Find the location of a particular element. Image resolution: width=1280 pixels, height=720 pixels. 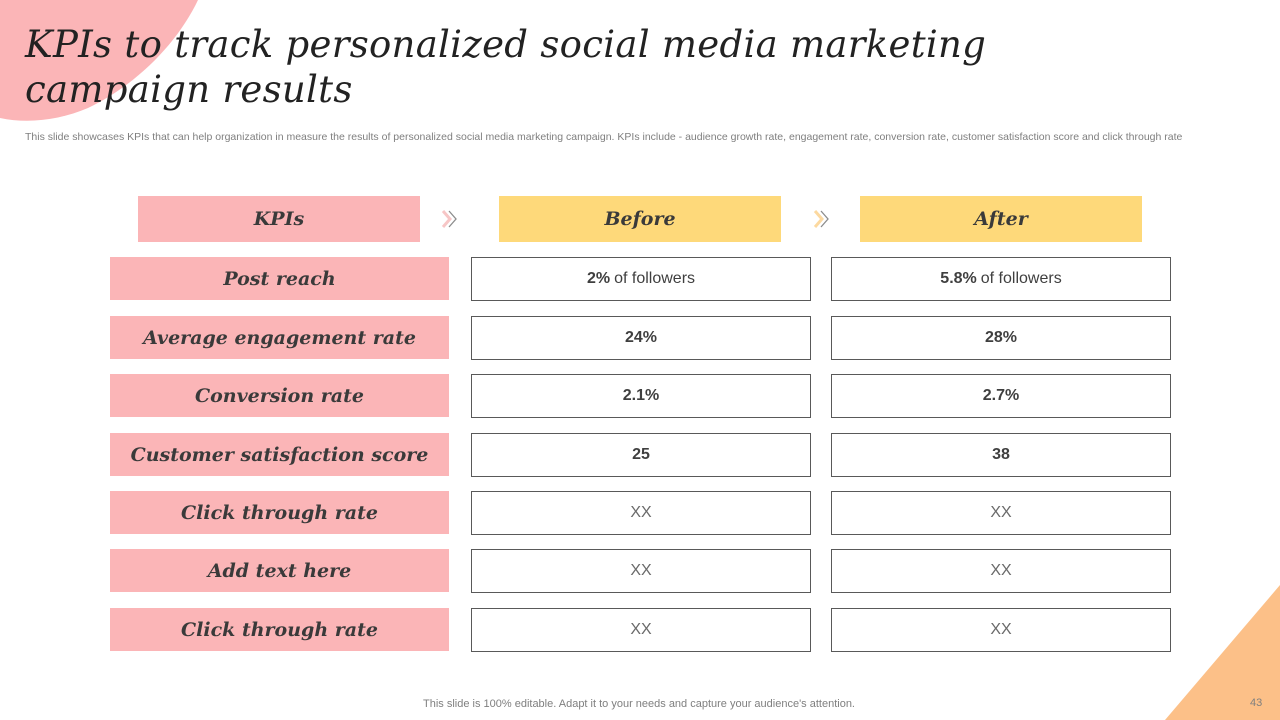

after-value: 2.7% is located at coordinates (1001, 395).